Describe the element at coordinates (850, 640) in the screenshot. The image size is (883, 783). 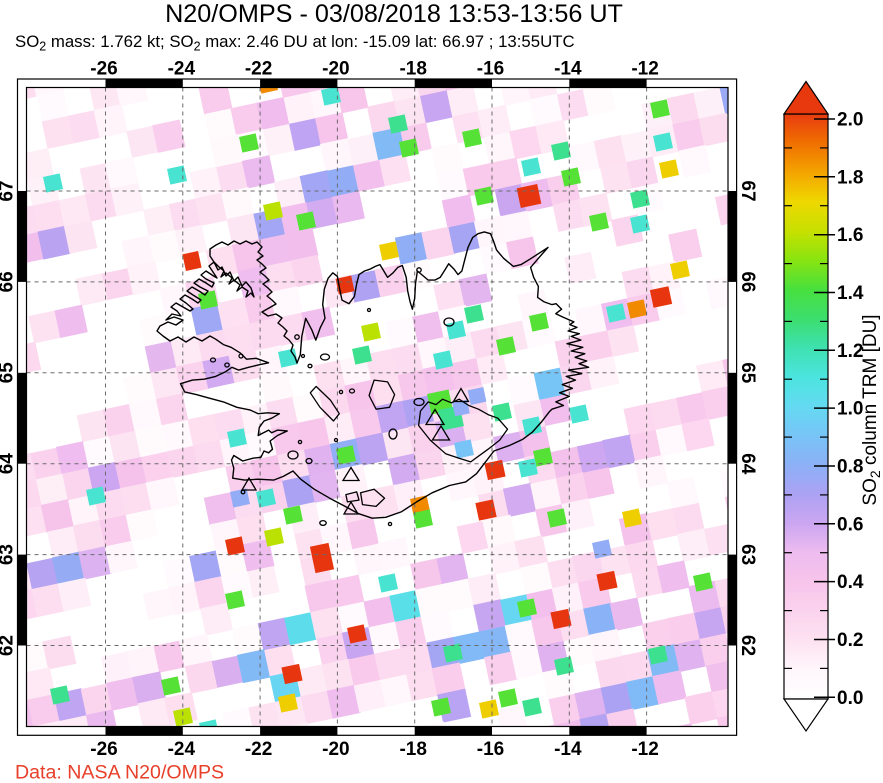
I see `svg-text: 0.2` at that location.